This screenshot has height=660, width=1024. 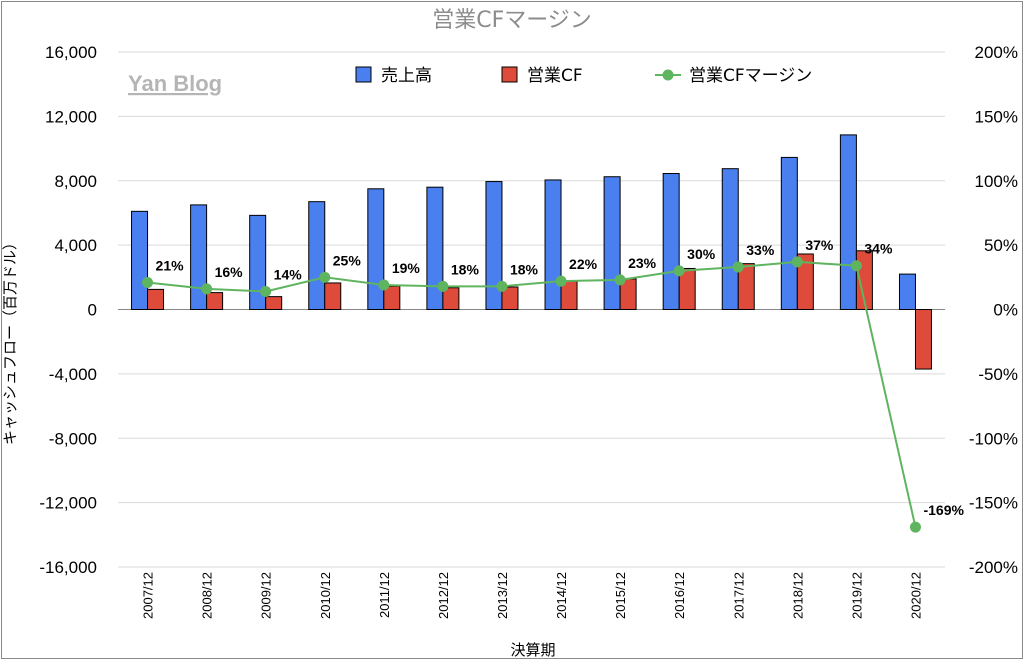 I want to click on left-tick-label: 0, so click(x=92, y=310).